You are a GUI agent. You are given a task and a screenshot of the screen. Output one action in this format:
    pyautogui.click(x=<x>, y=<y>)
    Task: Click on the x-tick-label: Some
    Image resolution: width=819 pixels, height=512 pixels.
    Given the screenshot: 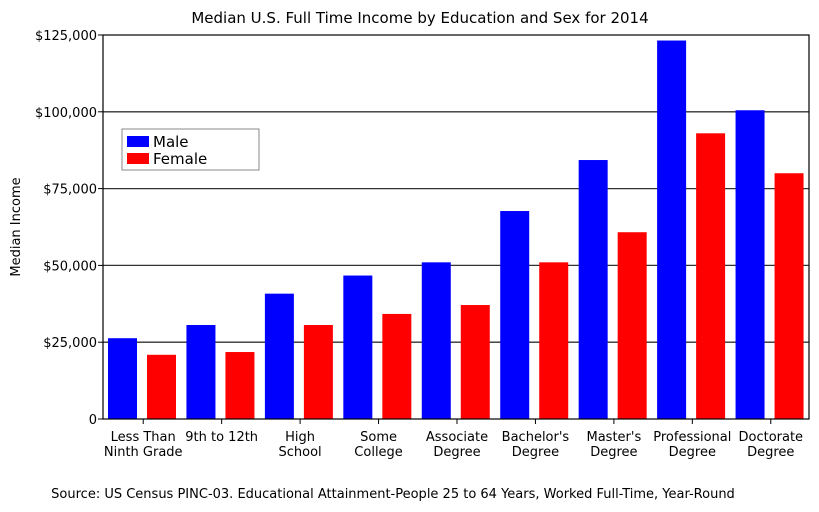 What is the action you would take?
    pyautogui.click(x=378, y=437)
    